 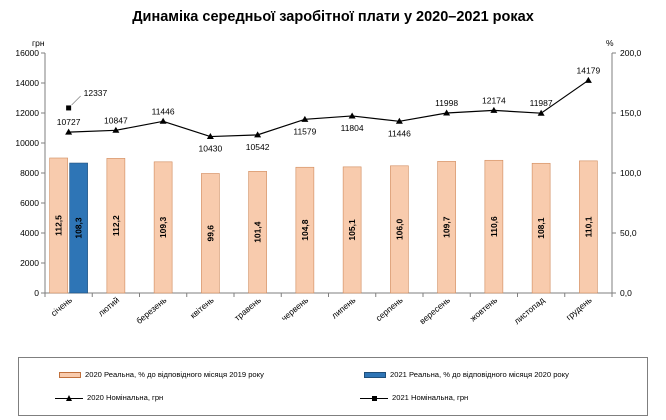 I want to click on bar-2020-real-label: 110,6, so click(x=494, y=226).